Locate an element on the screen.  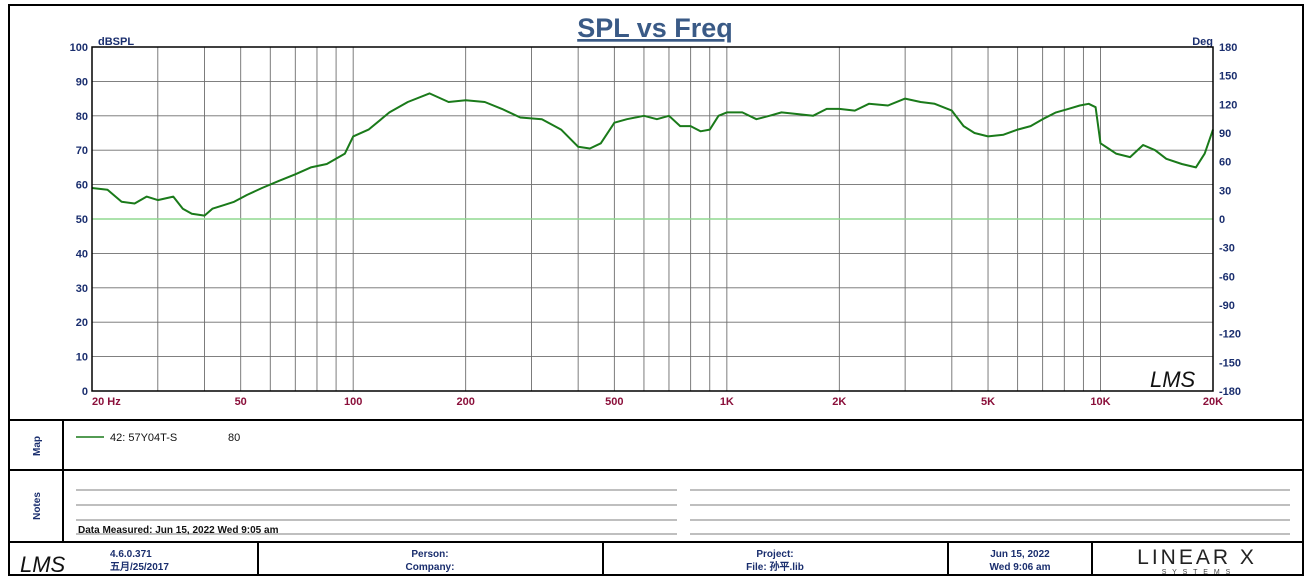
footer-brand: LINEAR X is located at coordinates (1197, 557).